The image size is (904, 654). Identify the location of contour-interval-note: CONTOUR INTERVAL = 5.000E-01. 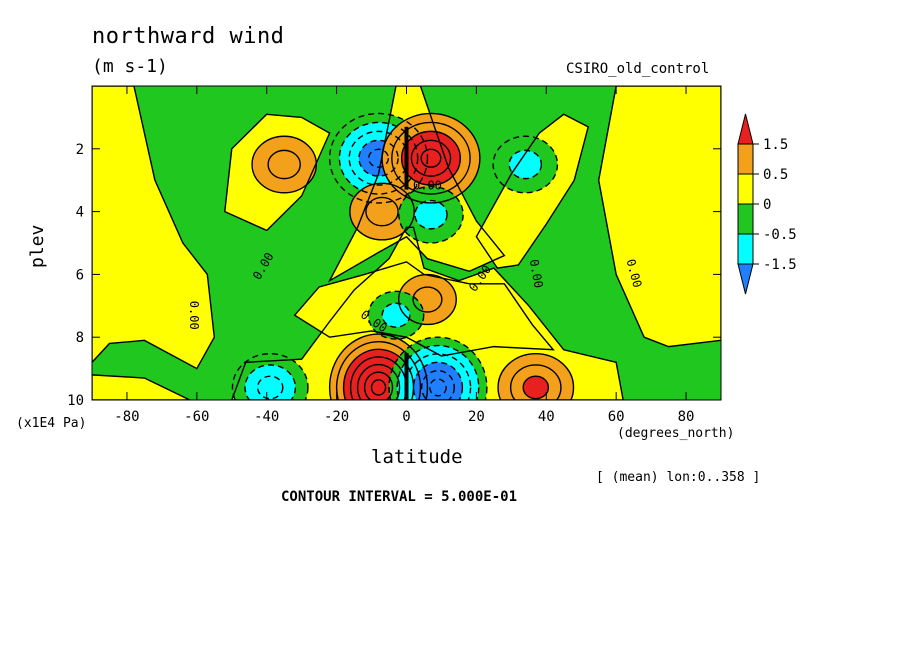
(399, 497).